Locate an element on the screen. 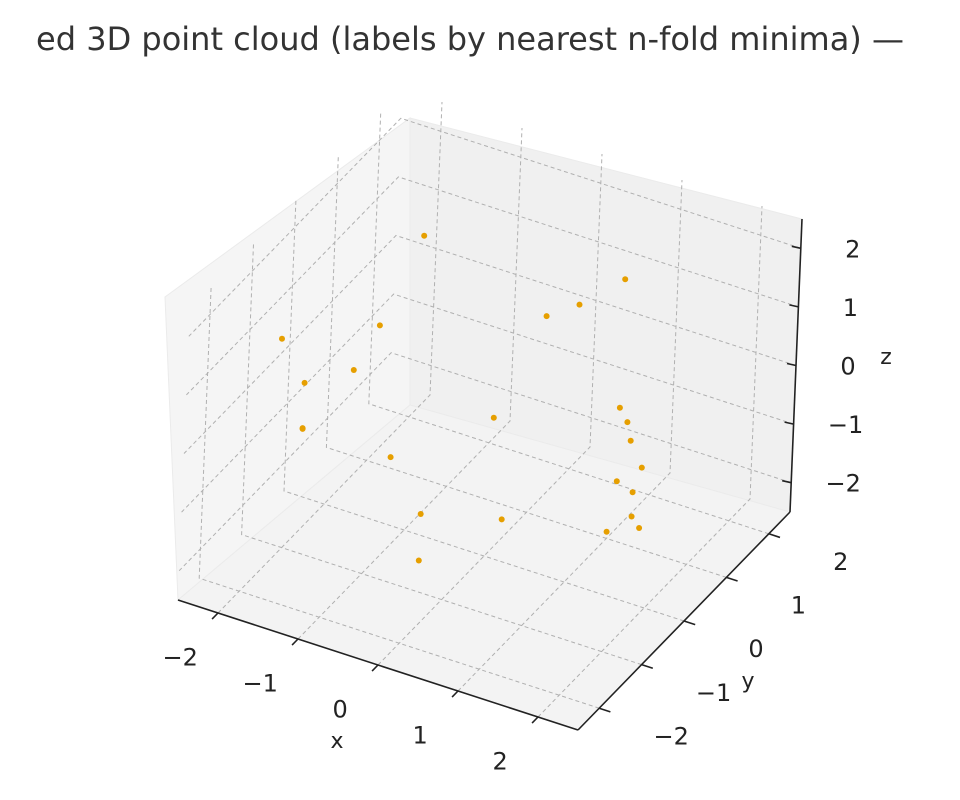  y-tick-label: 0 is located at coordinates (755, 649).